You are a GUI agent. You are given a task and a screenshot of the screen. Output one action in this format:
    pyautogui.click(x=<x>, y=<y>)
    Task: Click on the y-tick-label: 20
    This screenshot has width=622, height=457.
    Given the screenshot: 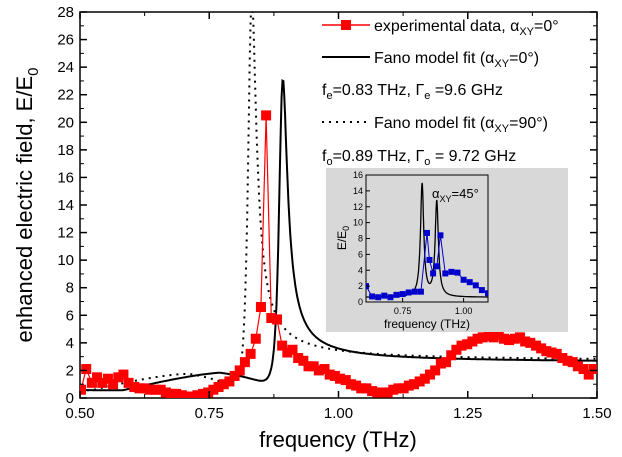 What is the action you would take?
    pyautogui.click(x=65, y=122)
    